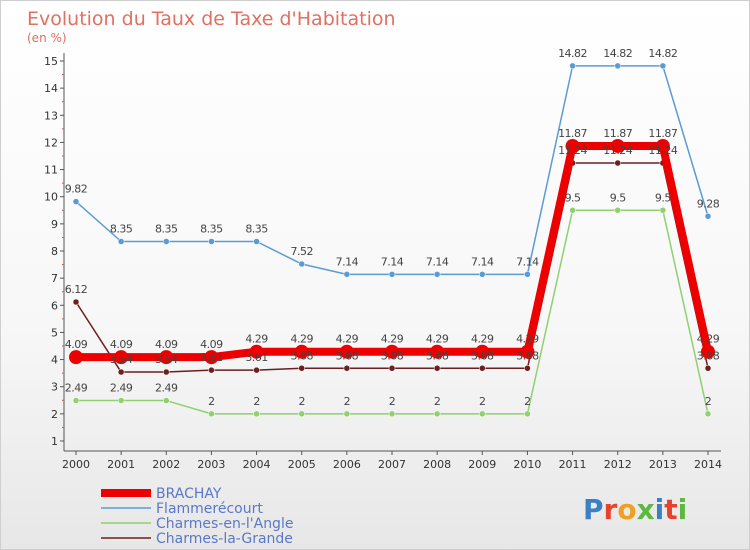 This screenshot has width=750, height=550. What do you see at coordinates (54, 251) in the screenshot?
I see `y-tick-label: 8` at bounding box center [54, 251].